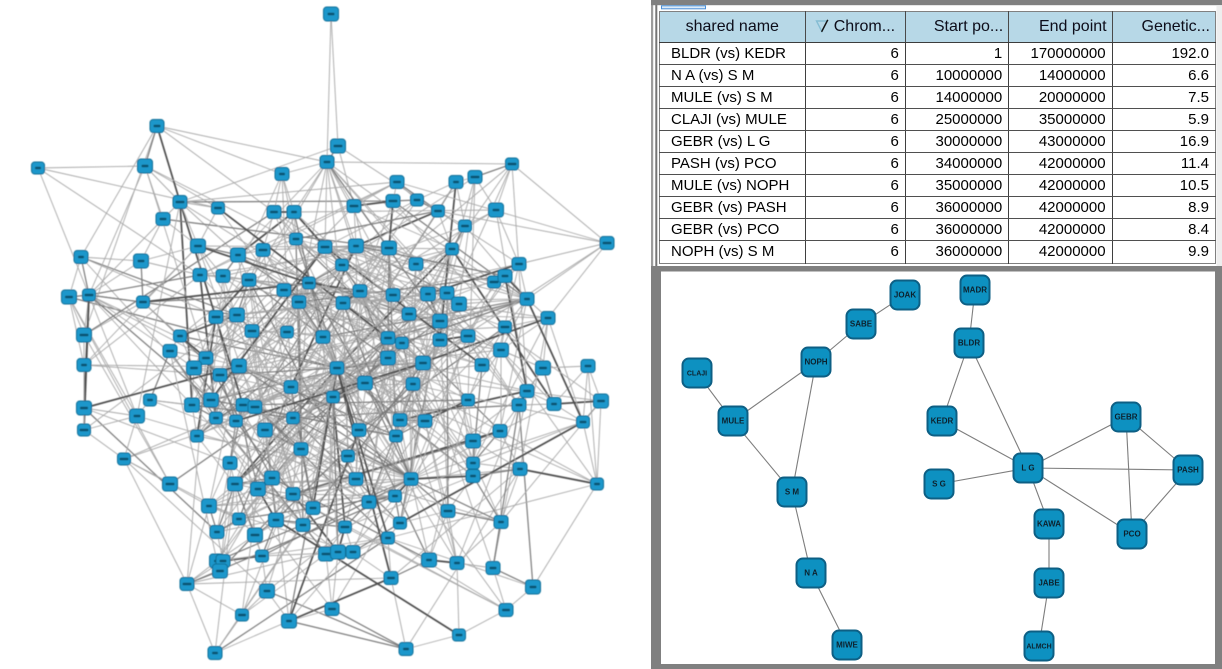 The width and height of the screenshot is (1222, 669). What do you see at coordinates (1131, 534) in the screenshot?
I see `svg-text: PCO` at bounding box center [1131, 534].